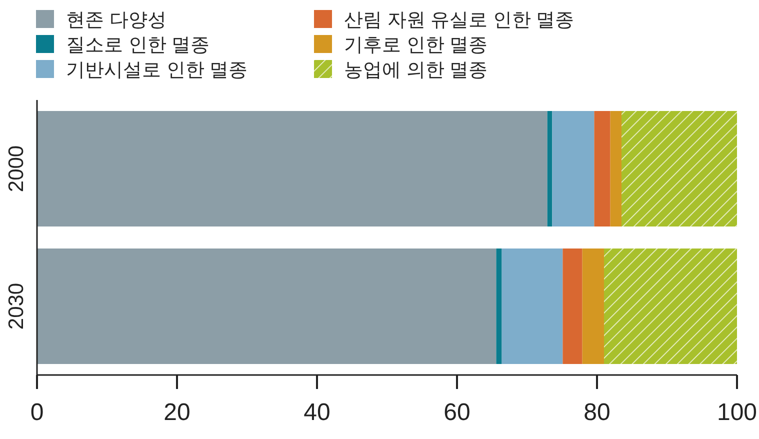 This screenshot has height=439, width=759. What do you see at coordinates (597, 412) in the screenshot?
I see `x-tick-label: 80` at bounding box center [597, 412].